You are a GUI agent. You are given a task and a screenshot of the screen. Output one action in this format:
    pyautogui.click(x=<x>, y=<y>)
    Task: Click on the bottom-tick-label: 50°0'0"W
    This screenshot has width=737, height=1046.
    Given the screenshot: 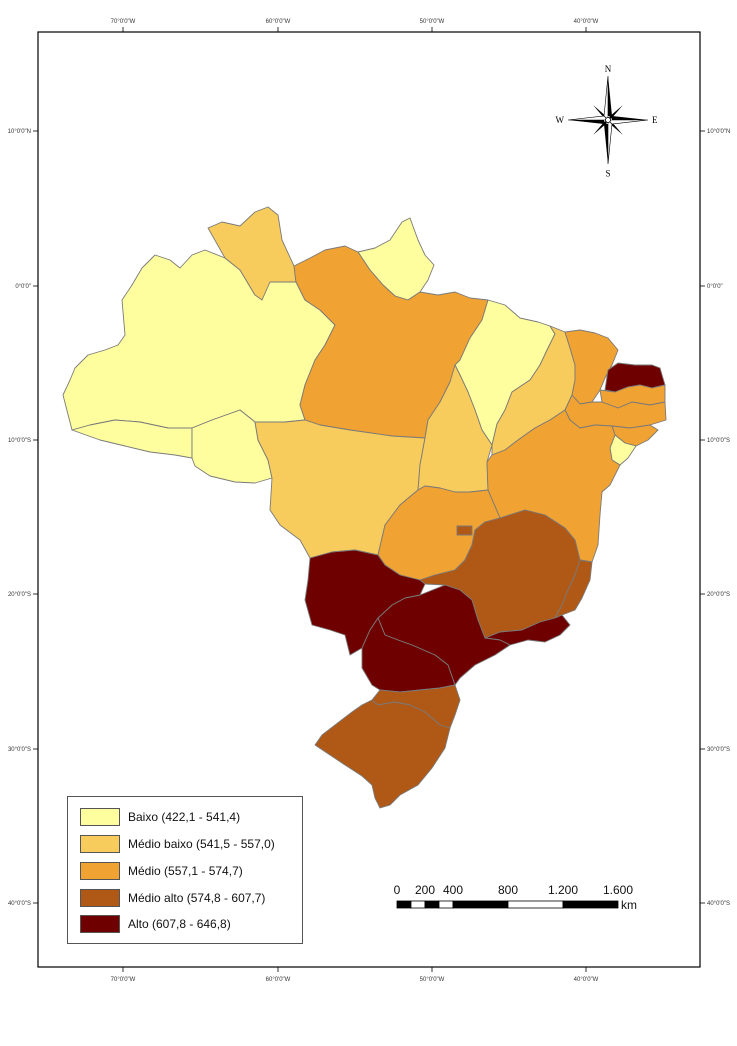 What is the action you would take?
    pyautogui.click(x=432, y=980)
    